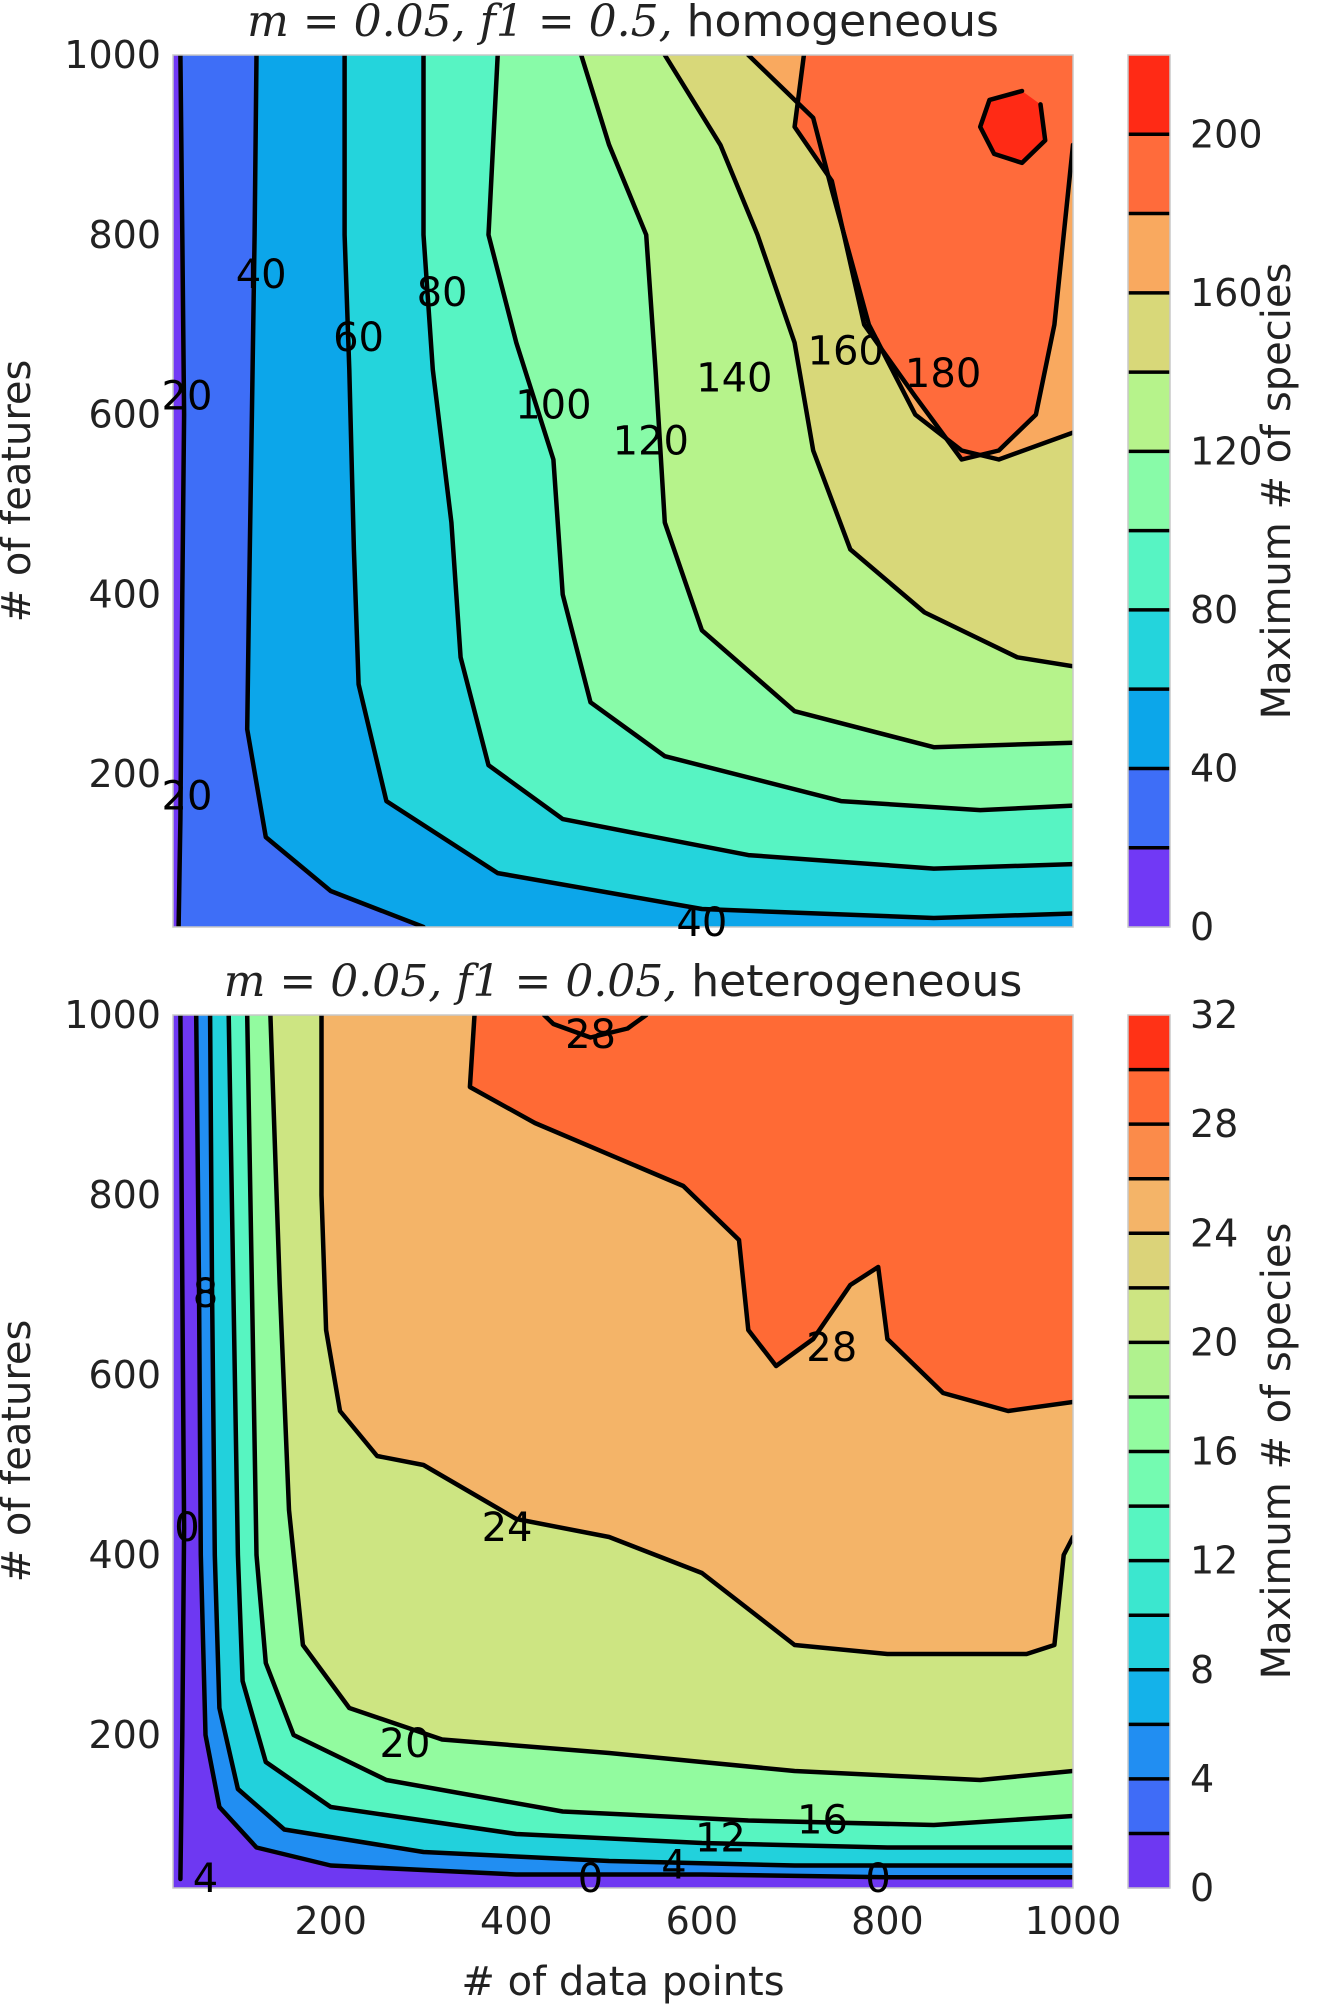  I want to click on contour-label-9: 0, so click(590, 1879).